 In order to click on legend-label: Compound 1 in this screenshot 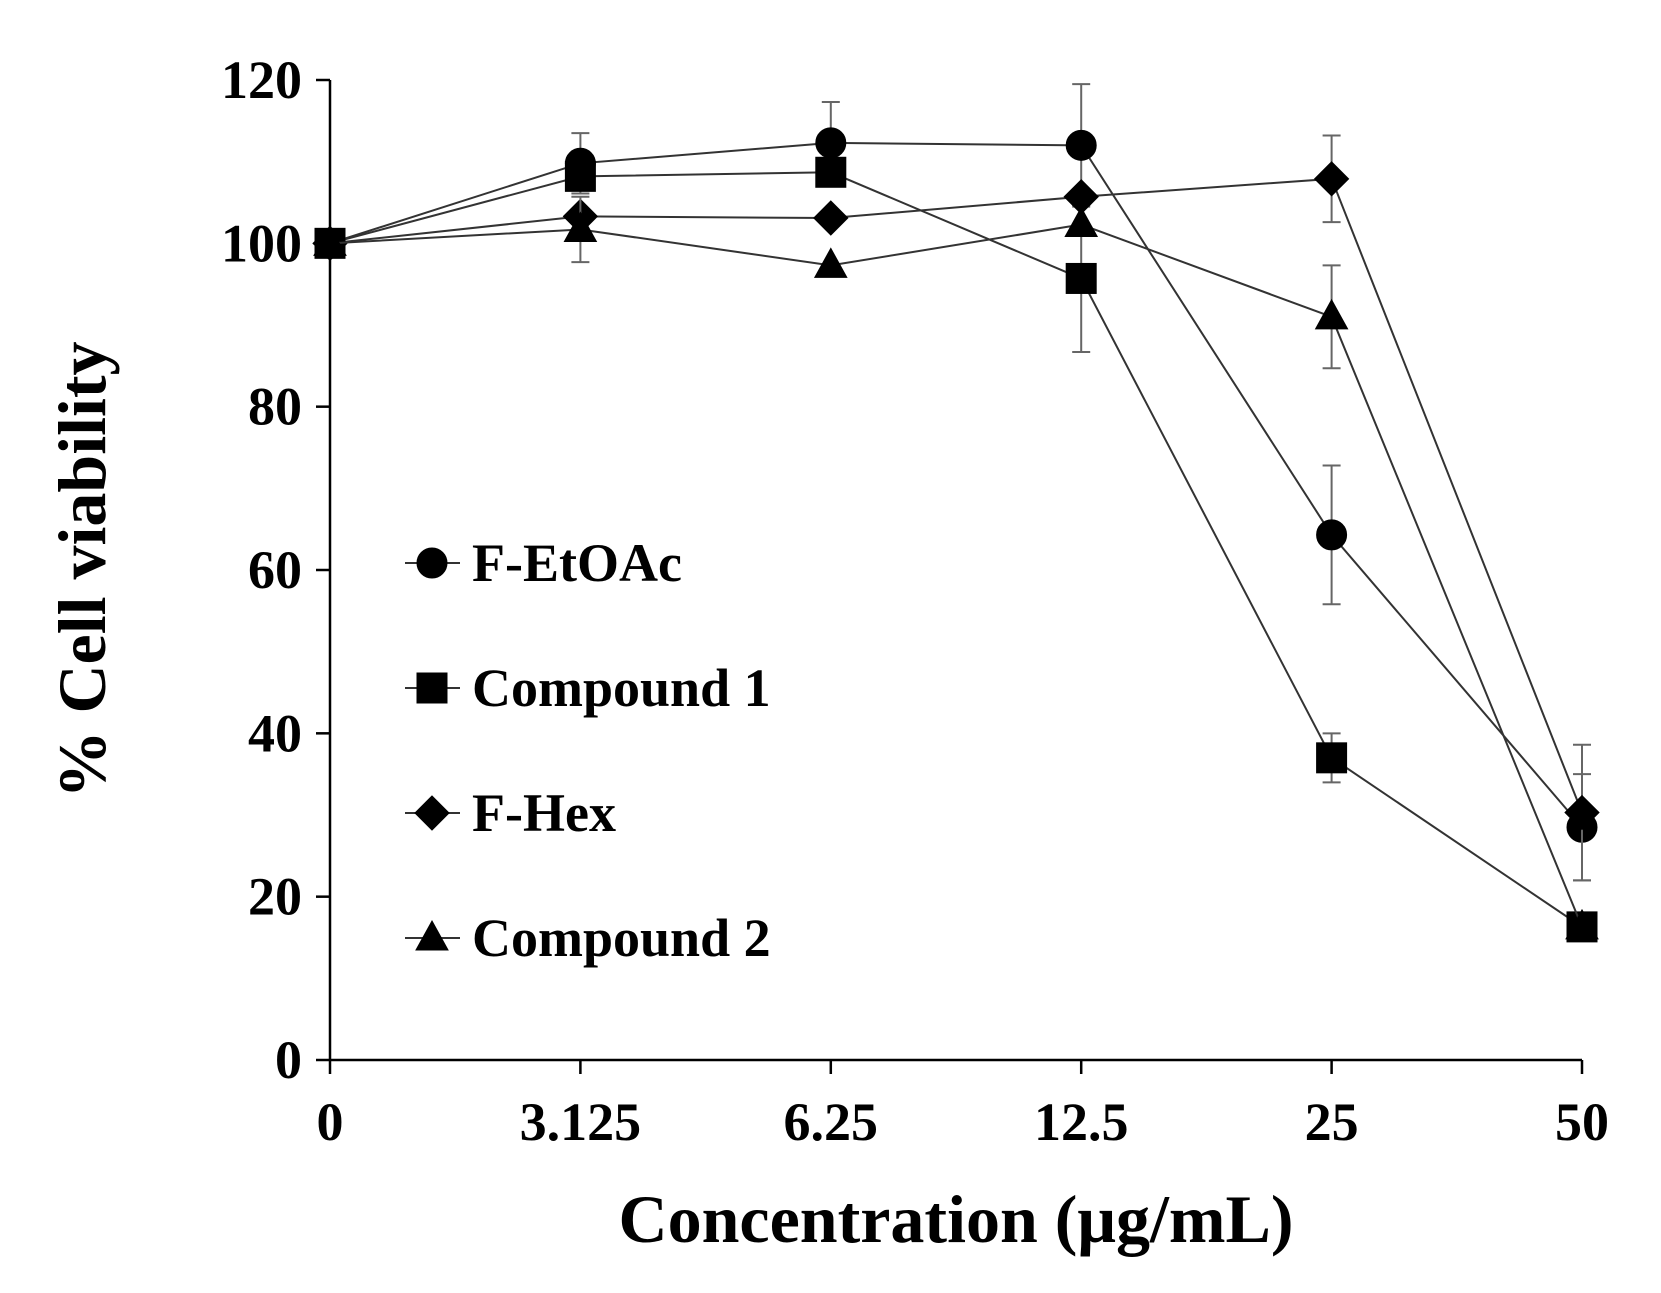, I will do `click(621, 688)`.